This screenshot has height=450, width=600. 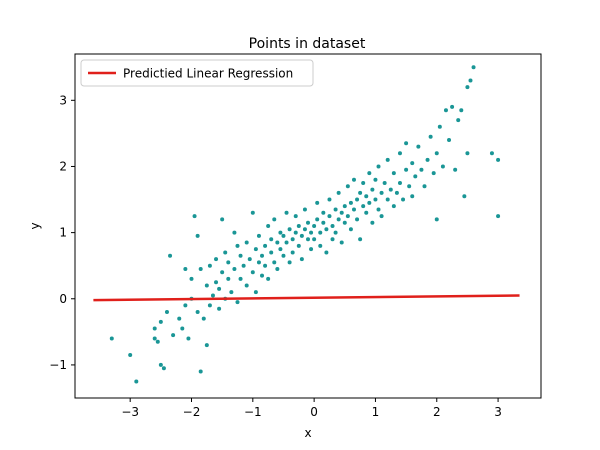 What do you see at coordinates (58, 365) in the screenshot?
I see `y-tick-label: −1` at bounding box center [58, 365].